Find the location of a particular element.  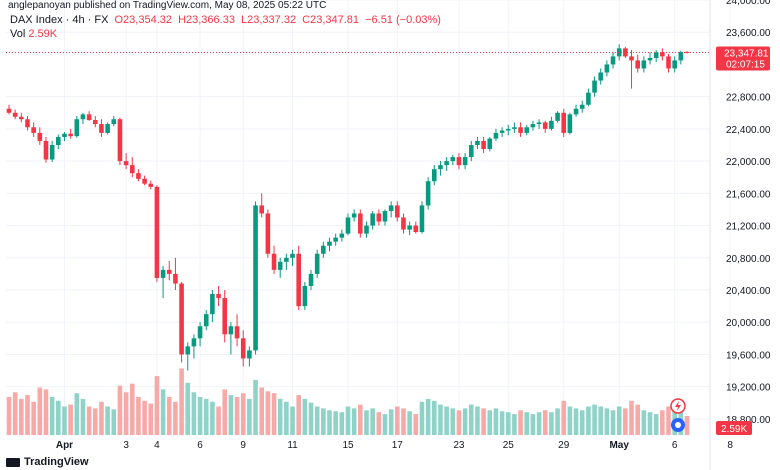

volume-legend: Vol 2.59K is located at coordinates (33, 34).